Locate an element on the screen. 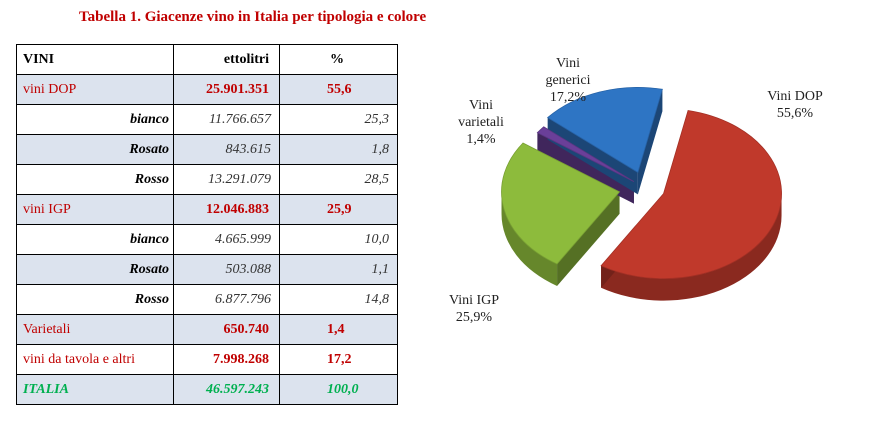 This screenshot has width=870, height=438. label-varietali-line1: Vini is located at coordinates (481, 105).